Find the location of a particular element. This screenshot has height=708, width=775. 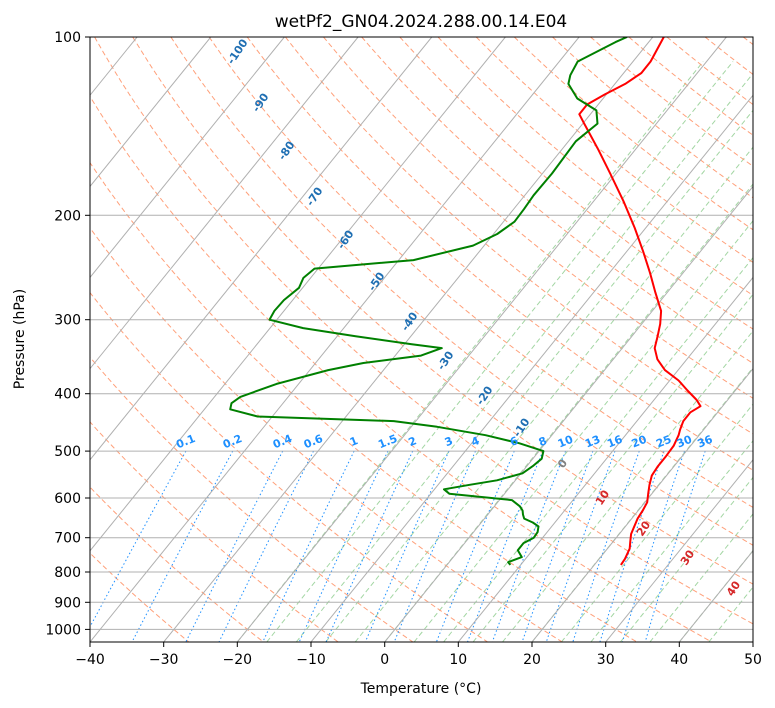

y-tick-label-5: 600 is located at coordinates (67, 499).